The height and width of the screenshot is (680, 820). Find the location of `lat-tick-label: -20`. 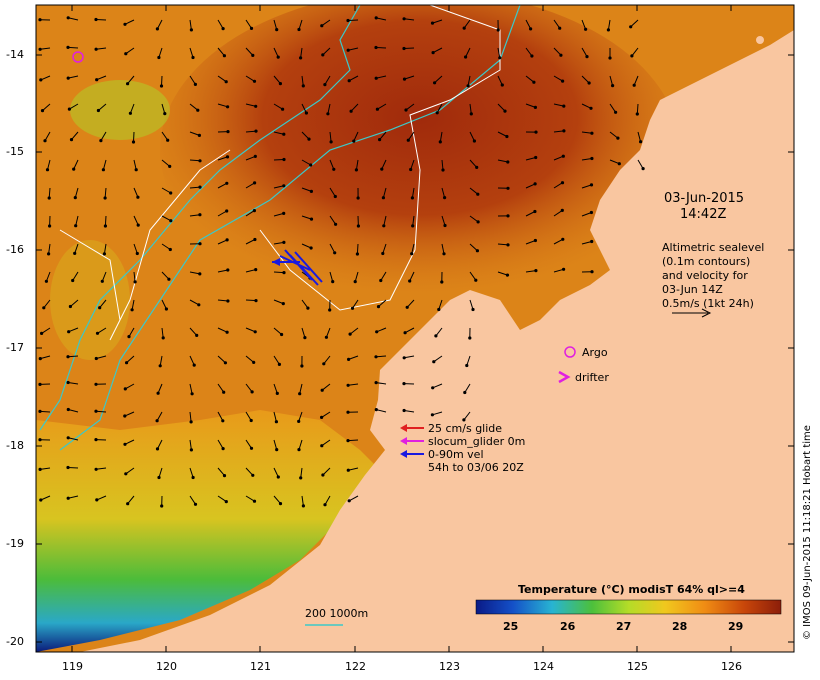

lat-tick-label: -20 is located at coordinates (15, 641).